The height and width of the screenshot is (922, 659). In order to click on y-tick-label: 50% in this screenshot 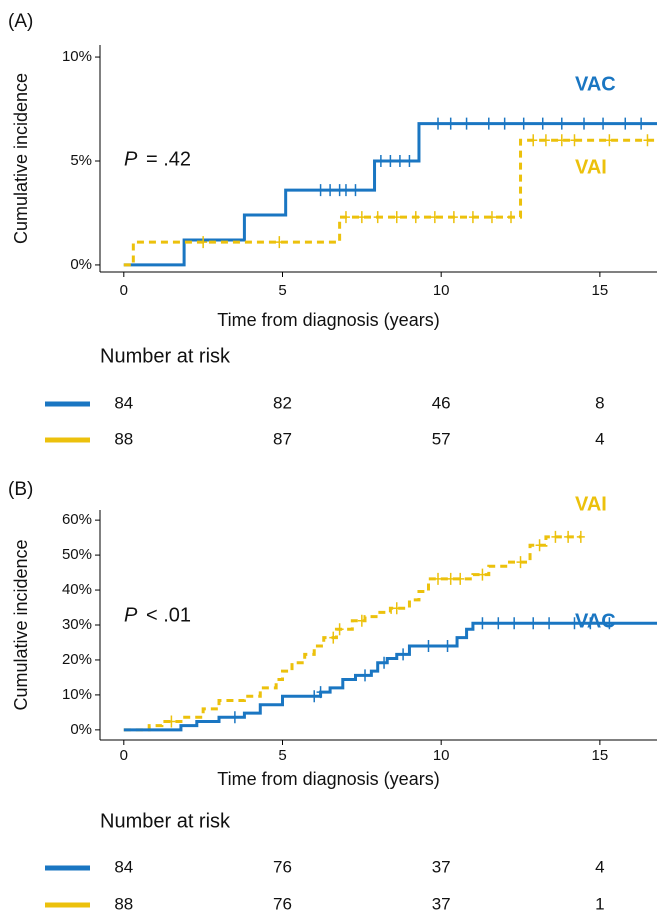, I will do `click(77, 554)`.